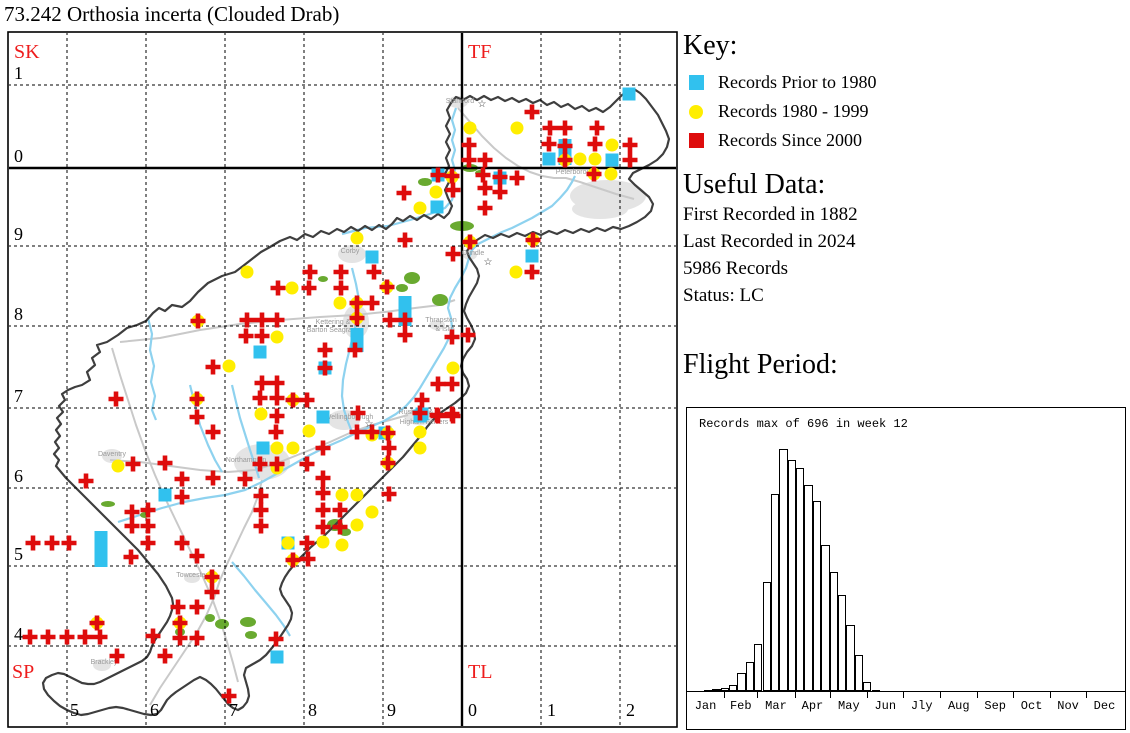  Describe the element at coordinates (995, 706) in the screenshot. I see `month-tick-label: Sep` at that location.